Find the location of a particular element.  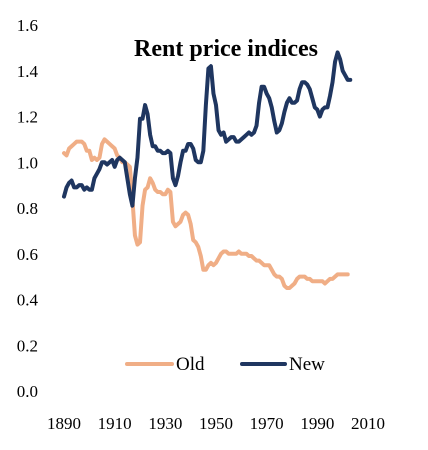

x-tick-label: 1910 is located at coordinates (115, 423).